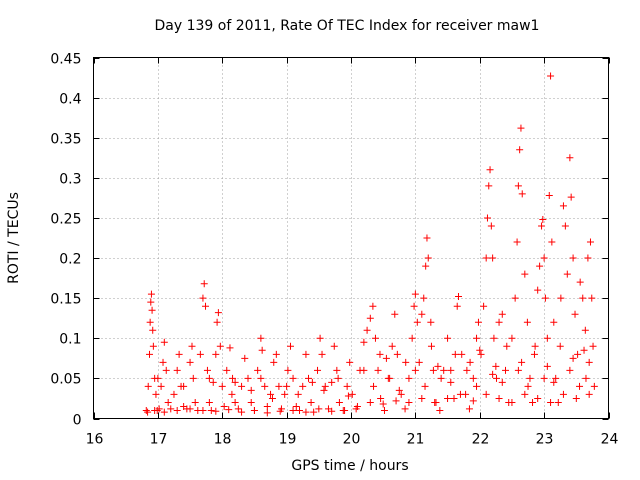 The height and width of the screenshot is (480, 640). What do you see at coordinates (70, 180) in the screenshot?
I see `y-tick-label: 0.3` at bounding box center [70, 180].